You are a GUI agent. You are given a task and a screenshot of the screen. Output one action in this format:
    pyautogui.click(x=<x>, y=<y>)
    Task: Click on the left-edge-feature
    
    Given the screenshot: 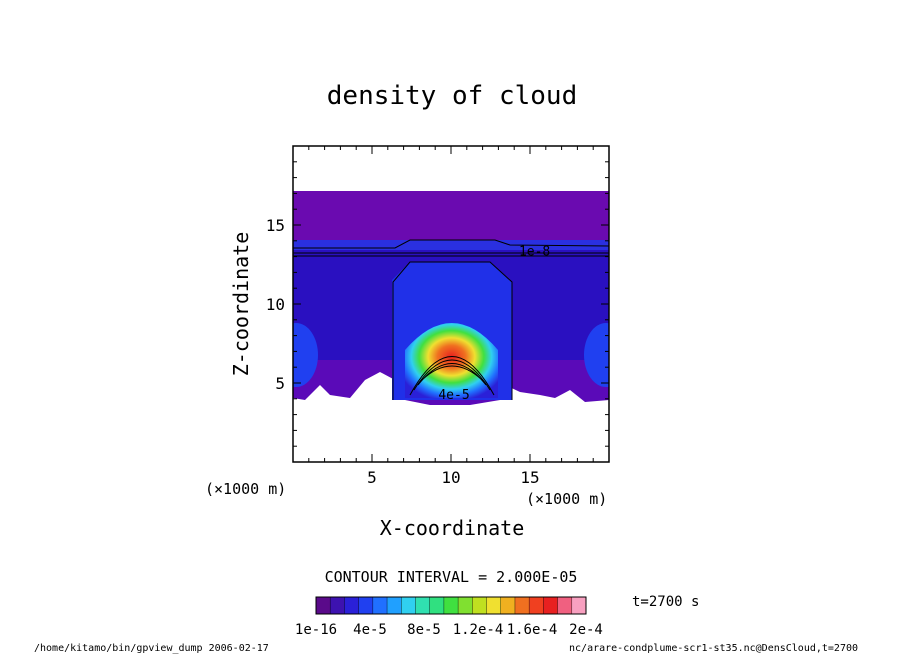 What is the action you would take?
    pyautogui.click(x=305, y=355)
    